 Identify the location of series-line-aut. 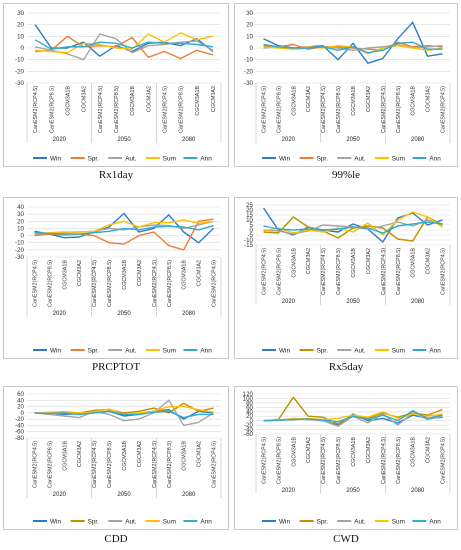
(124, 413).